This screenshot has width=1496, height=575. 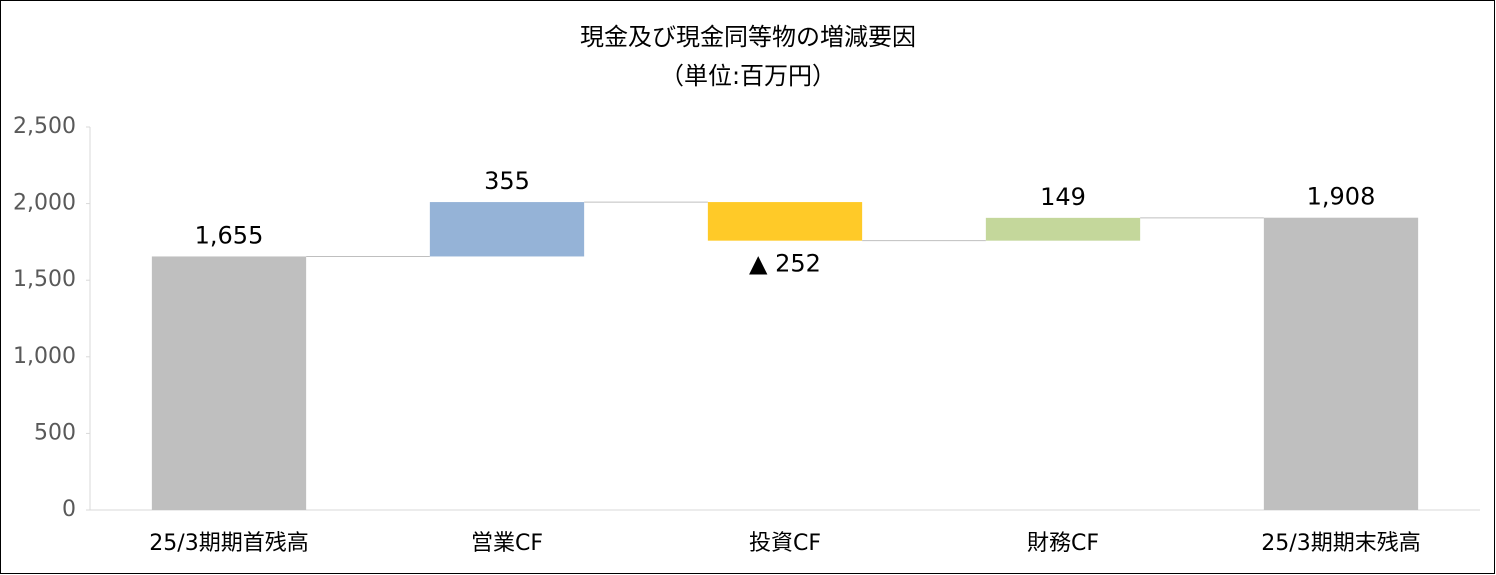 I want to click on value-label: 1,908, so click(x=1341, y=197).